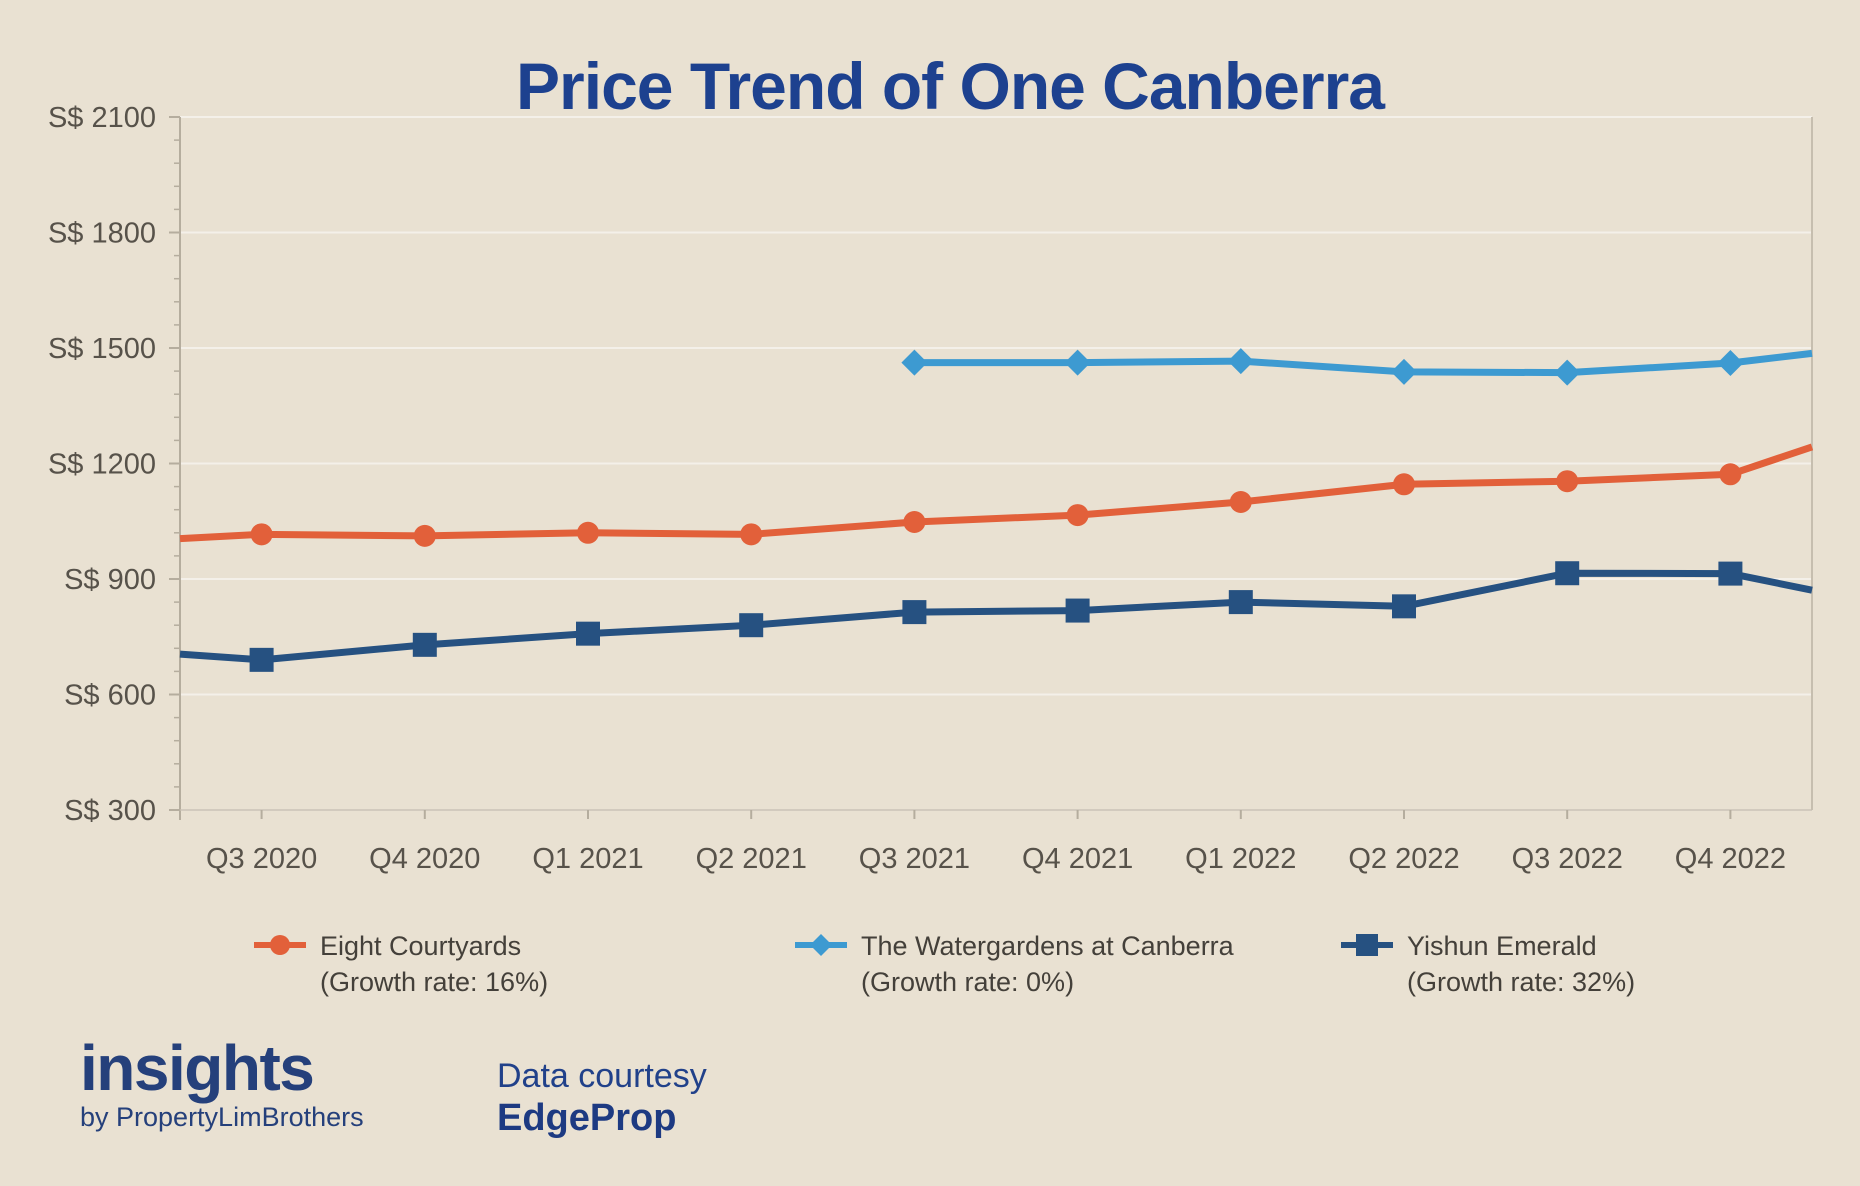 Image resolution: width=1860 pixels, height=1186 pixels. I want to click on series-eight-courtyards, so click(996, 495).